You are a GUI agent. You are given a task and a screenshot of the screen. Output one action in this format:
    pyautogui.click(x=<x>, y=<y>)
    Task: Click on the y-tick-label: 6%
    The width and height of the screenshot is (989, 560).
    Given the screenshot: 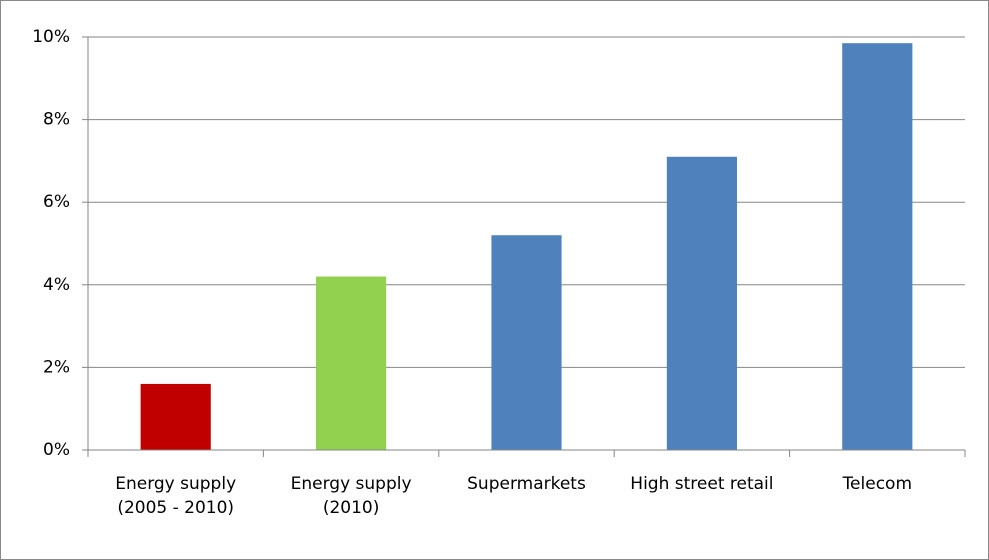 What is the action you would take?
    pyautogui.click(x=56, y=202)
    